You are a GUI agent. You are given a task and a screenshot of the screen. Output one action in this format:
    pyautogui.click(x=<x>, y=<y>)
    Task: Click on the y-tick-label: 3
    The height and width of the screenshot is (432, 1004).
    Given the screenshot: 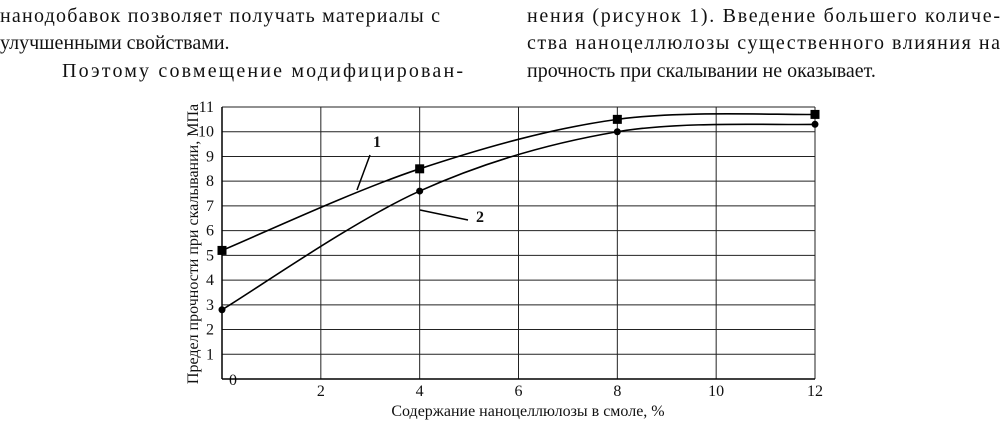 What is the action you would take?
    pyautogui.click(x=210, y=305)
    